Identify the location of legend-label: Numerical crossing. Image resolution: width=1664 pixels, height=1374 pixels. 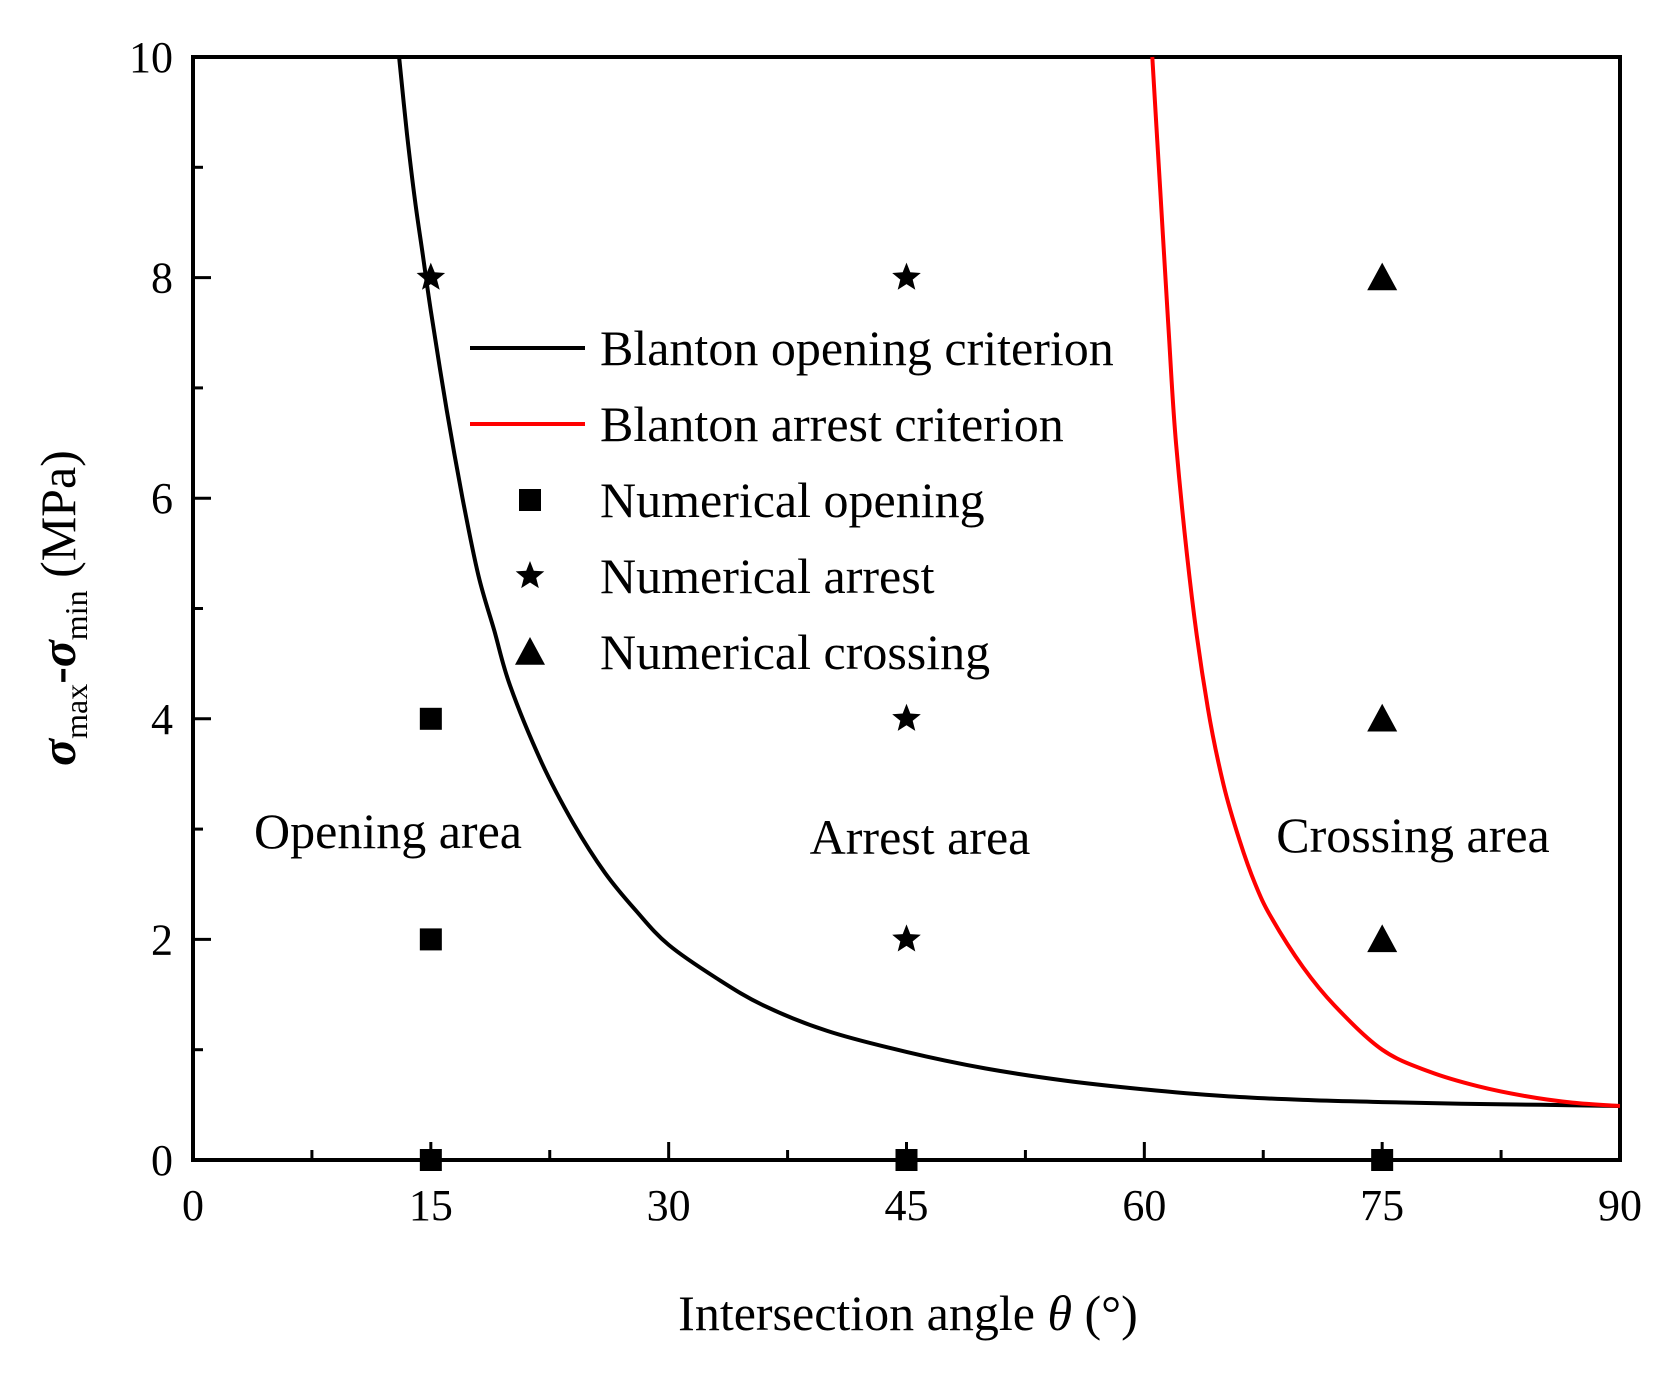
(795, 652).